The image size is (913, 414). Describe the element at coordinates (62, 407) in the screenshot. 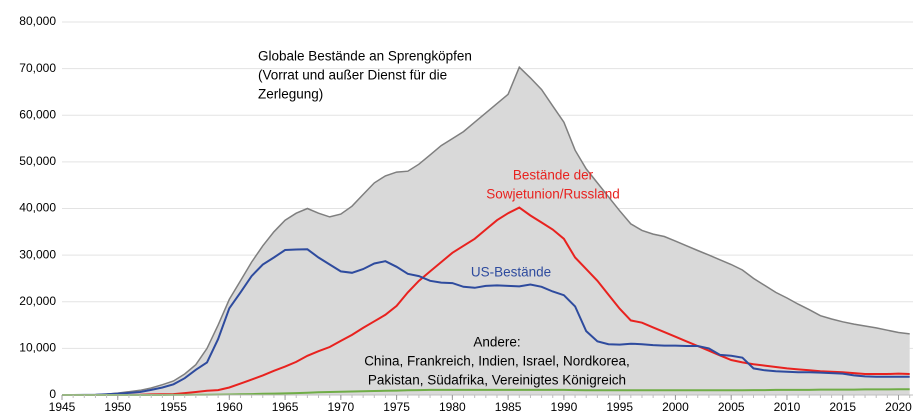

I see `x-tick-label: 1945` at that location.